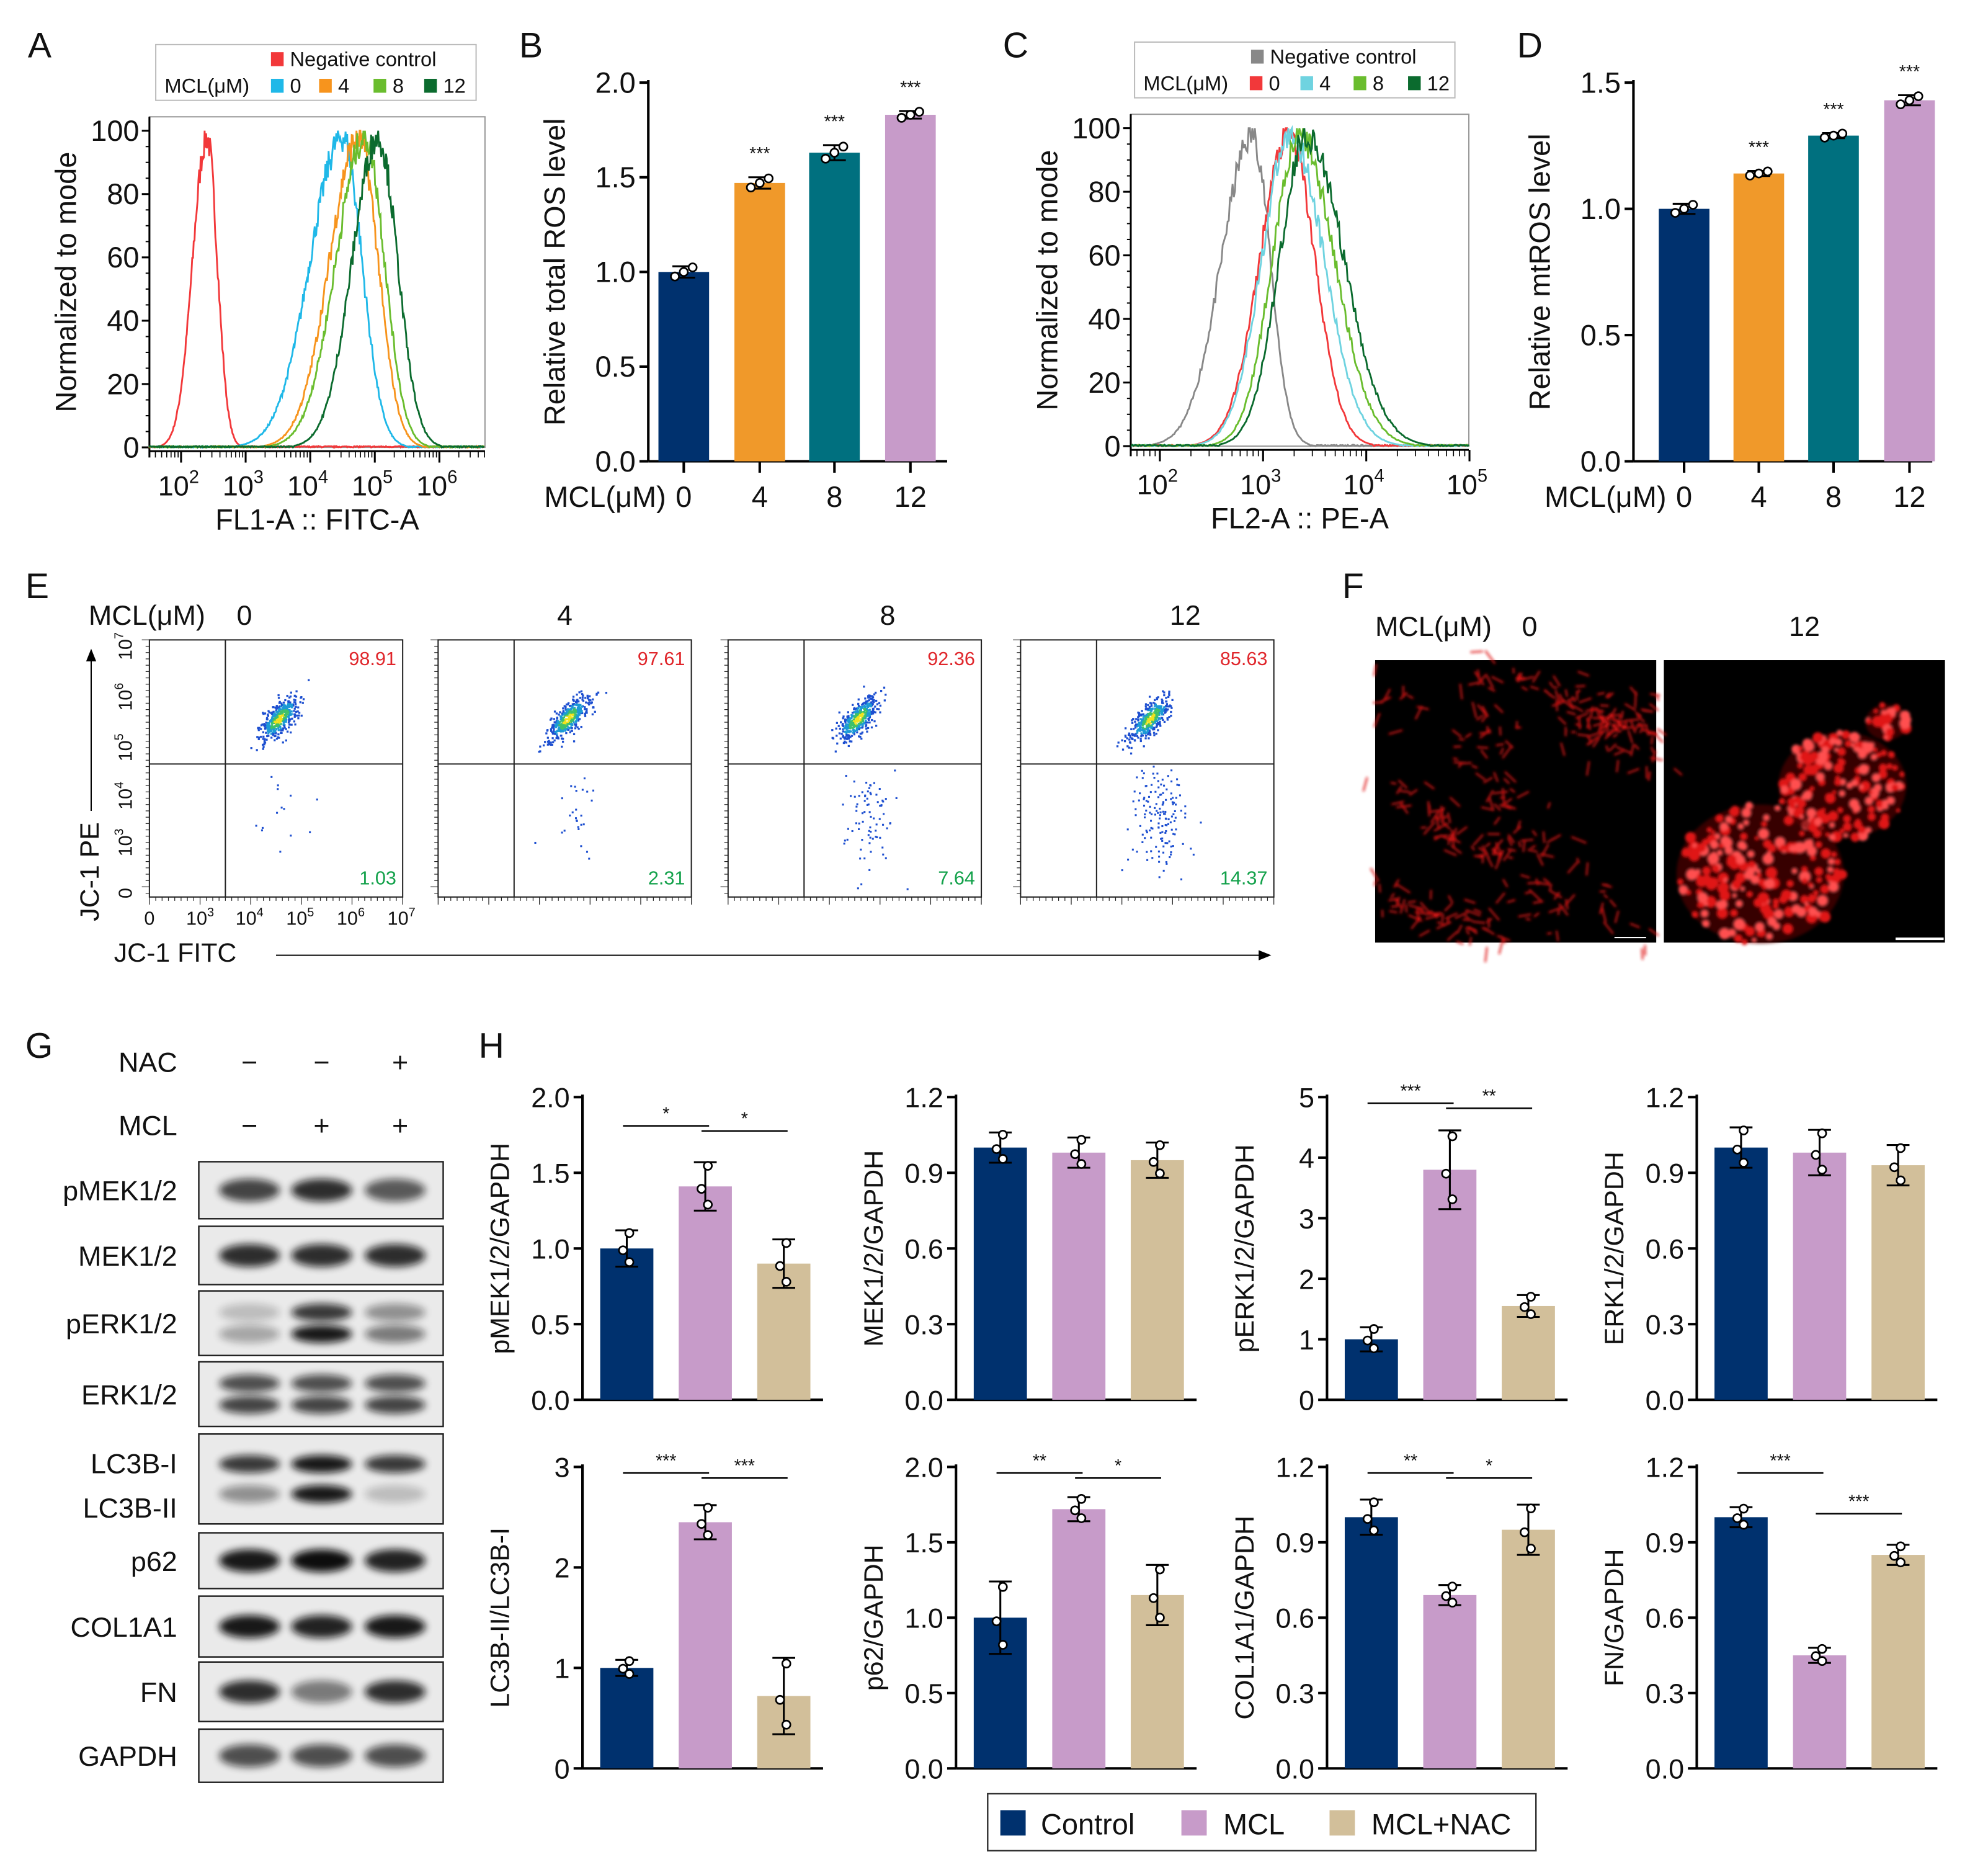 This screenshot has height=1870, width=1988. I want to click on legend-prefix: MCL(μM), so click(206, 85).